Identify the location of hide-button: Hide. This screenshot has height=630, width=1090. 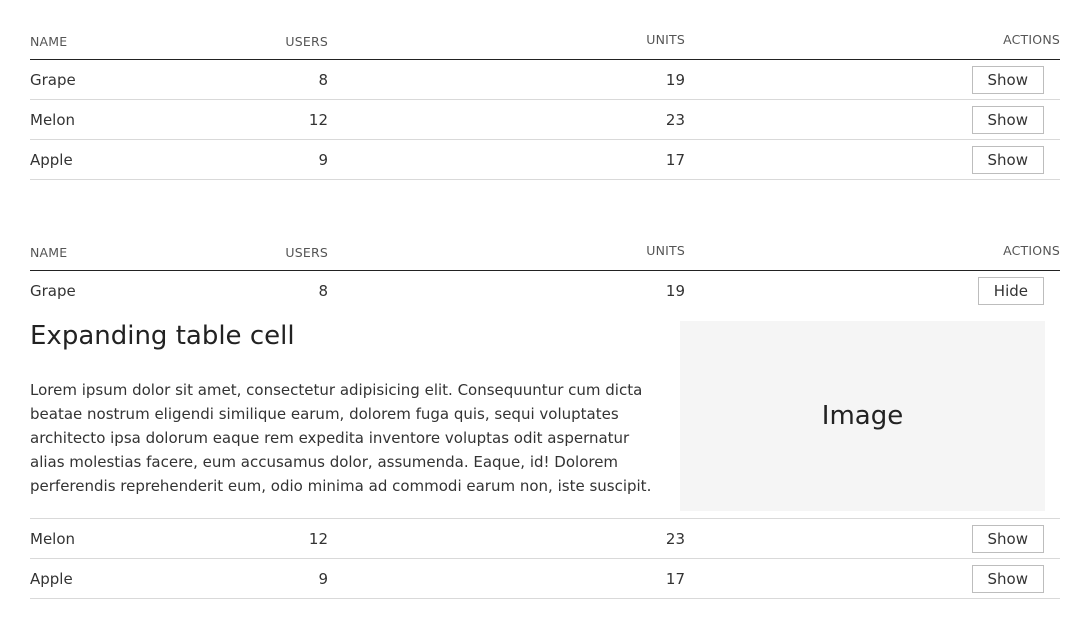
(1010, 291).